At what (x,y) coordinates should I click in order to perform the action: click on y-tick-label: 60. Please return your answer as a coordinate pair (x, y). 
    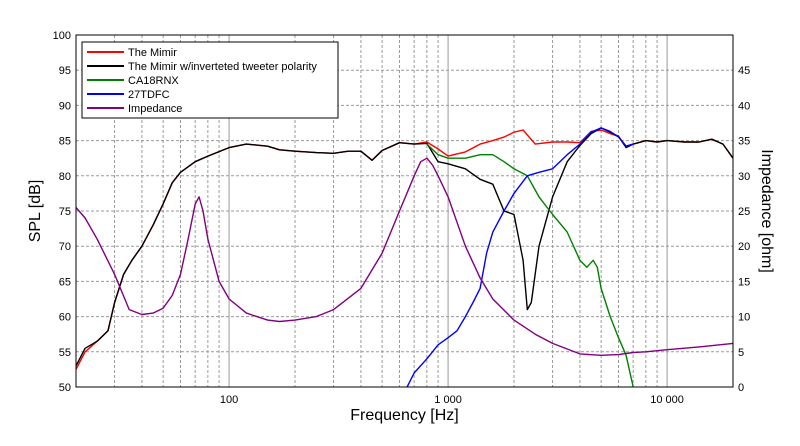
    Looking at the image, I should click on (65, 318).